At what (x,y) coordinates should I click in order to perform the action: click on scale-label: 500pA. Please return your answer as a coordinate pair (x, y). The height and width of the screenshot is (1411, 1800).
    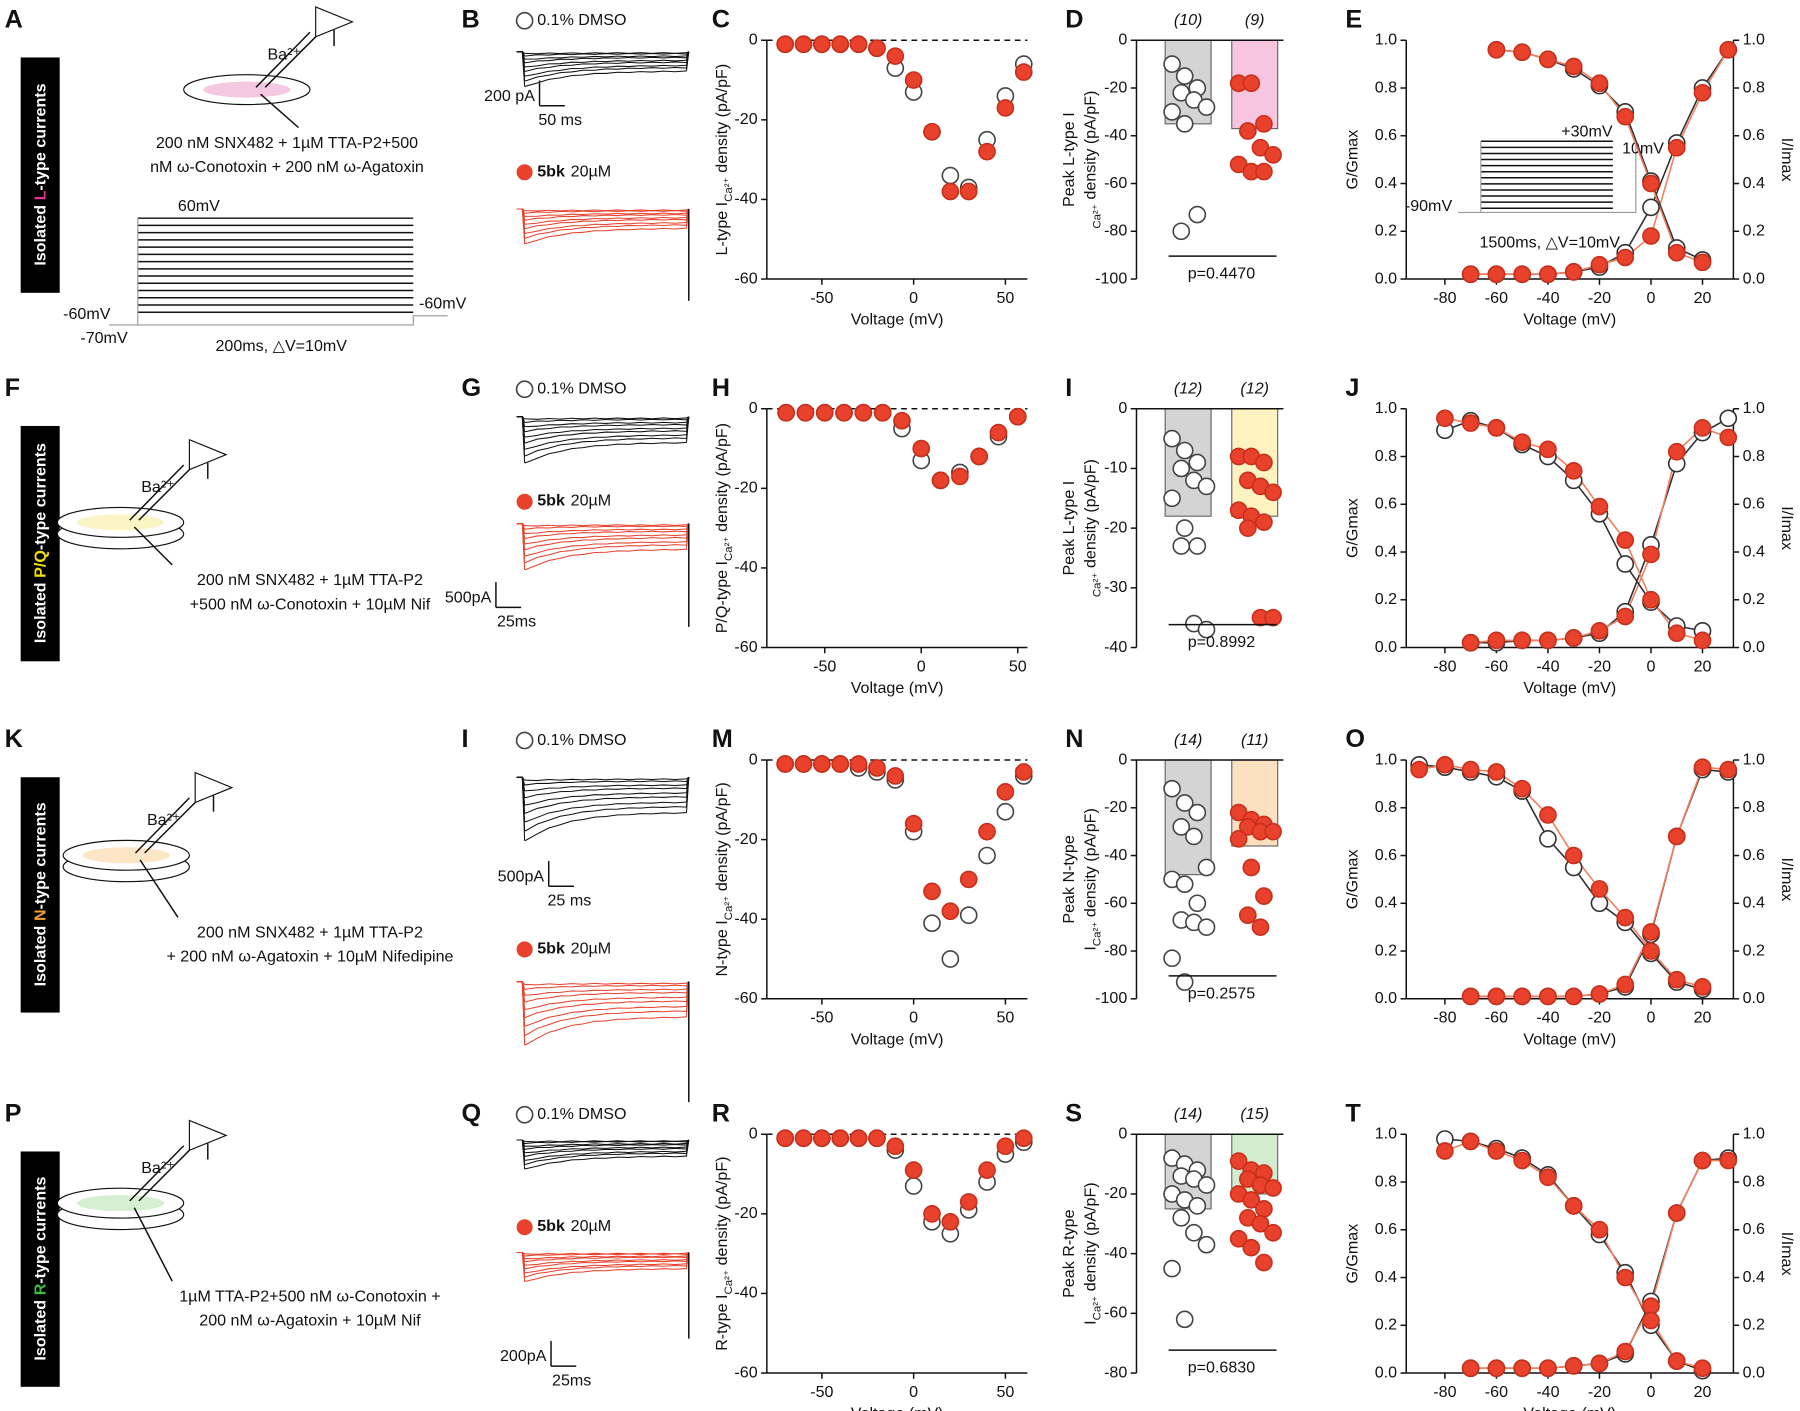
    Looking at the image, I should click on (521, 876).